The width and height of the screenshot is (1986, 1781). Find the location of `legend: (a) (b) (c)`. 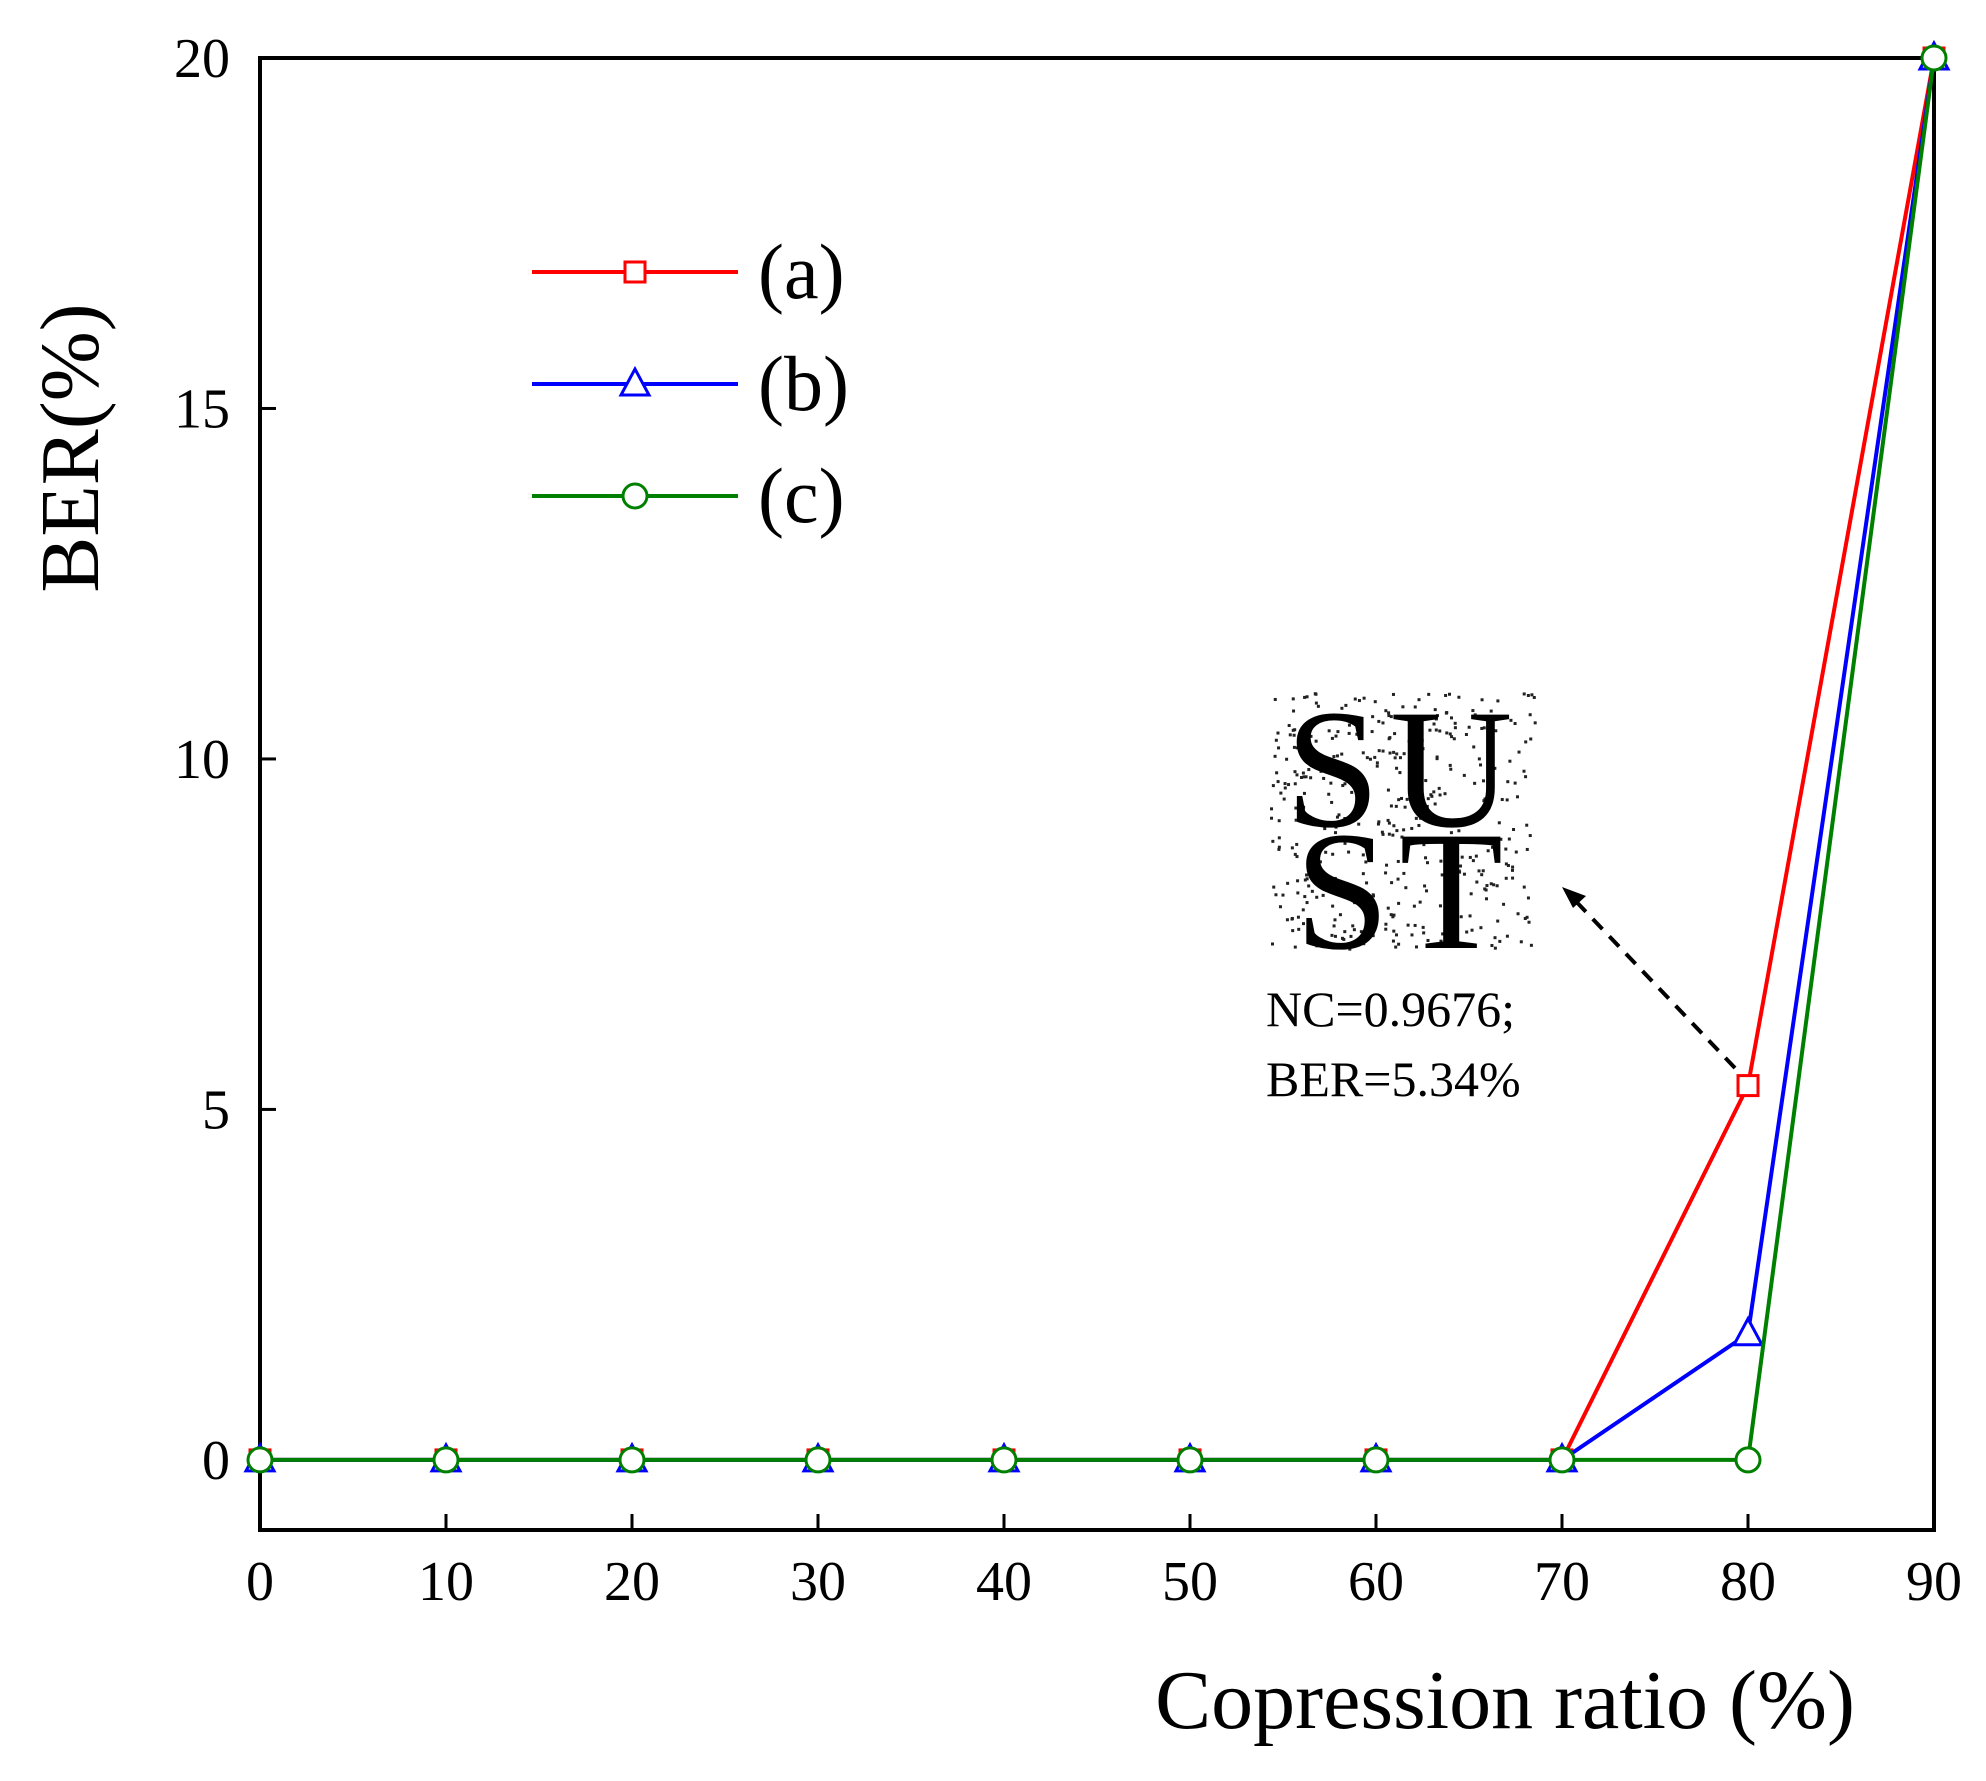

legend: (a) (b) (c) is located at coordinates (690, 383).